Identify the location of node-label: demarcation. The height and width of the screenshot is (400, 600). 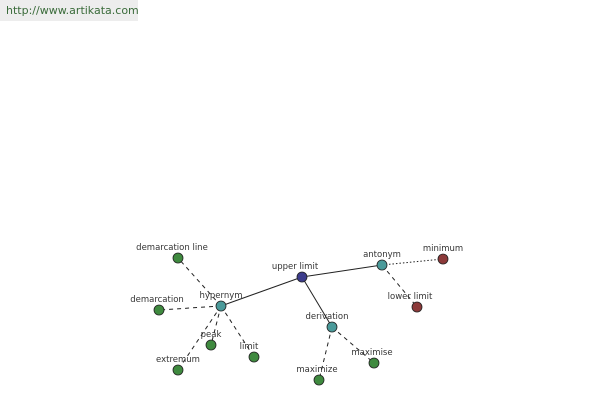
(157, 300).